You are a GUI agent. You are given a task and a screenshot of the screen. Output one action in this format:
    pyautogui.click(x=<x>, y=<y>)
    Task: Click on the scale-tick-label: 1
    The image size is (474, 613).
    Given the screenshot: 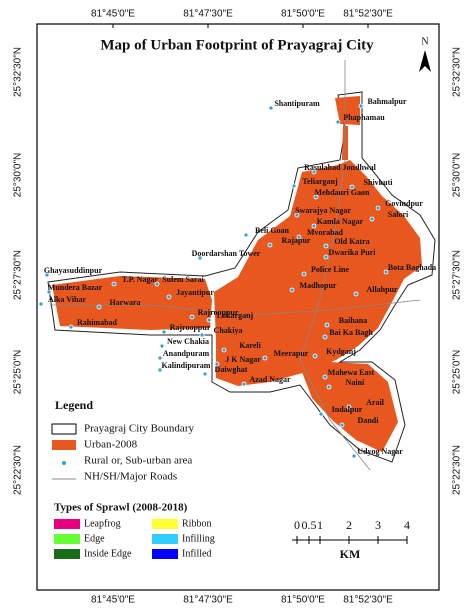 What is the action you would take?
    pyautogui.click(x=320, y=525)
    